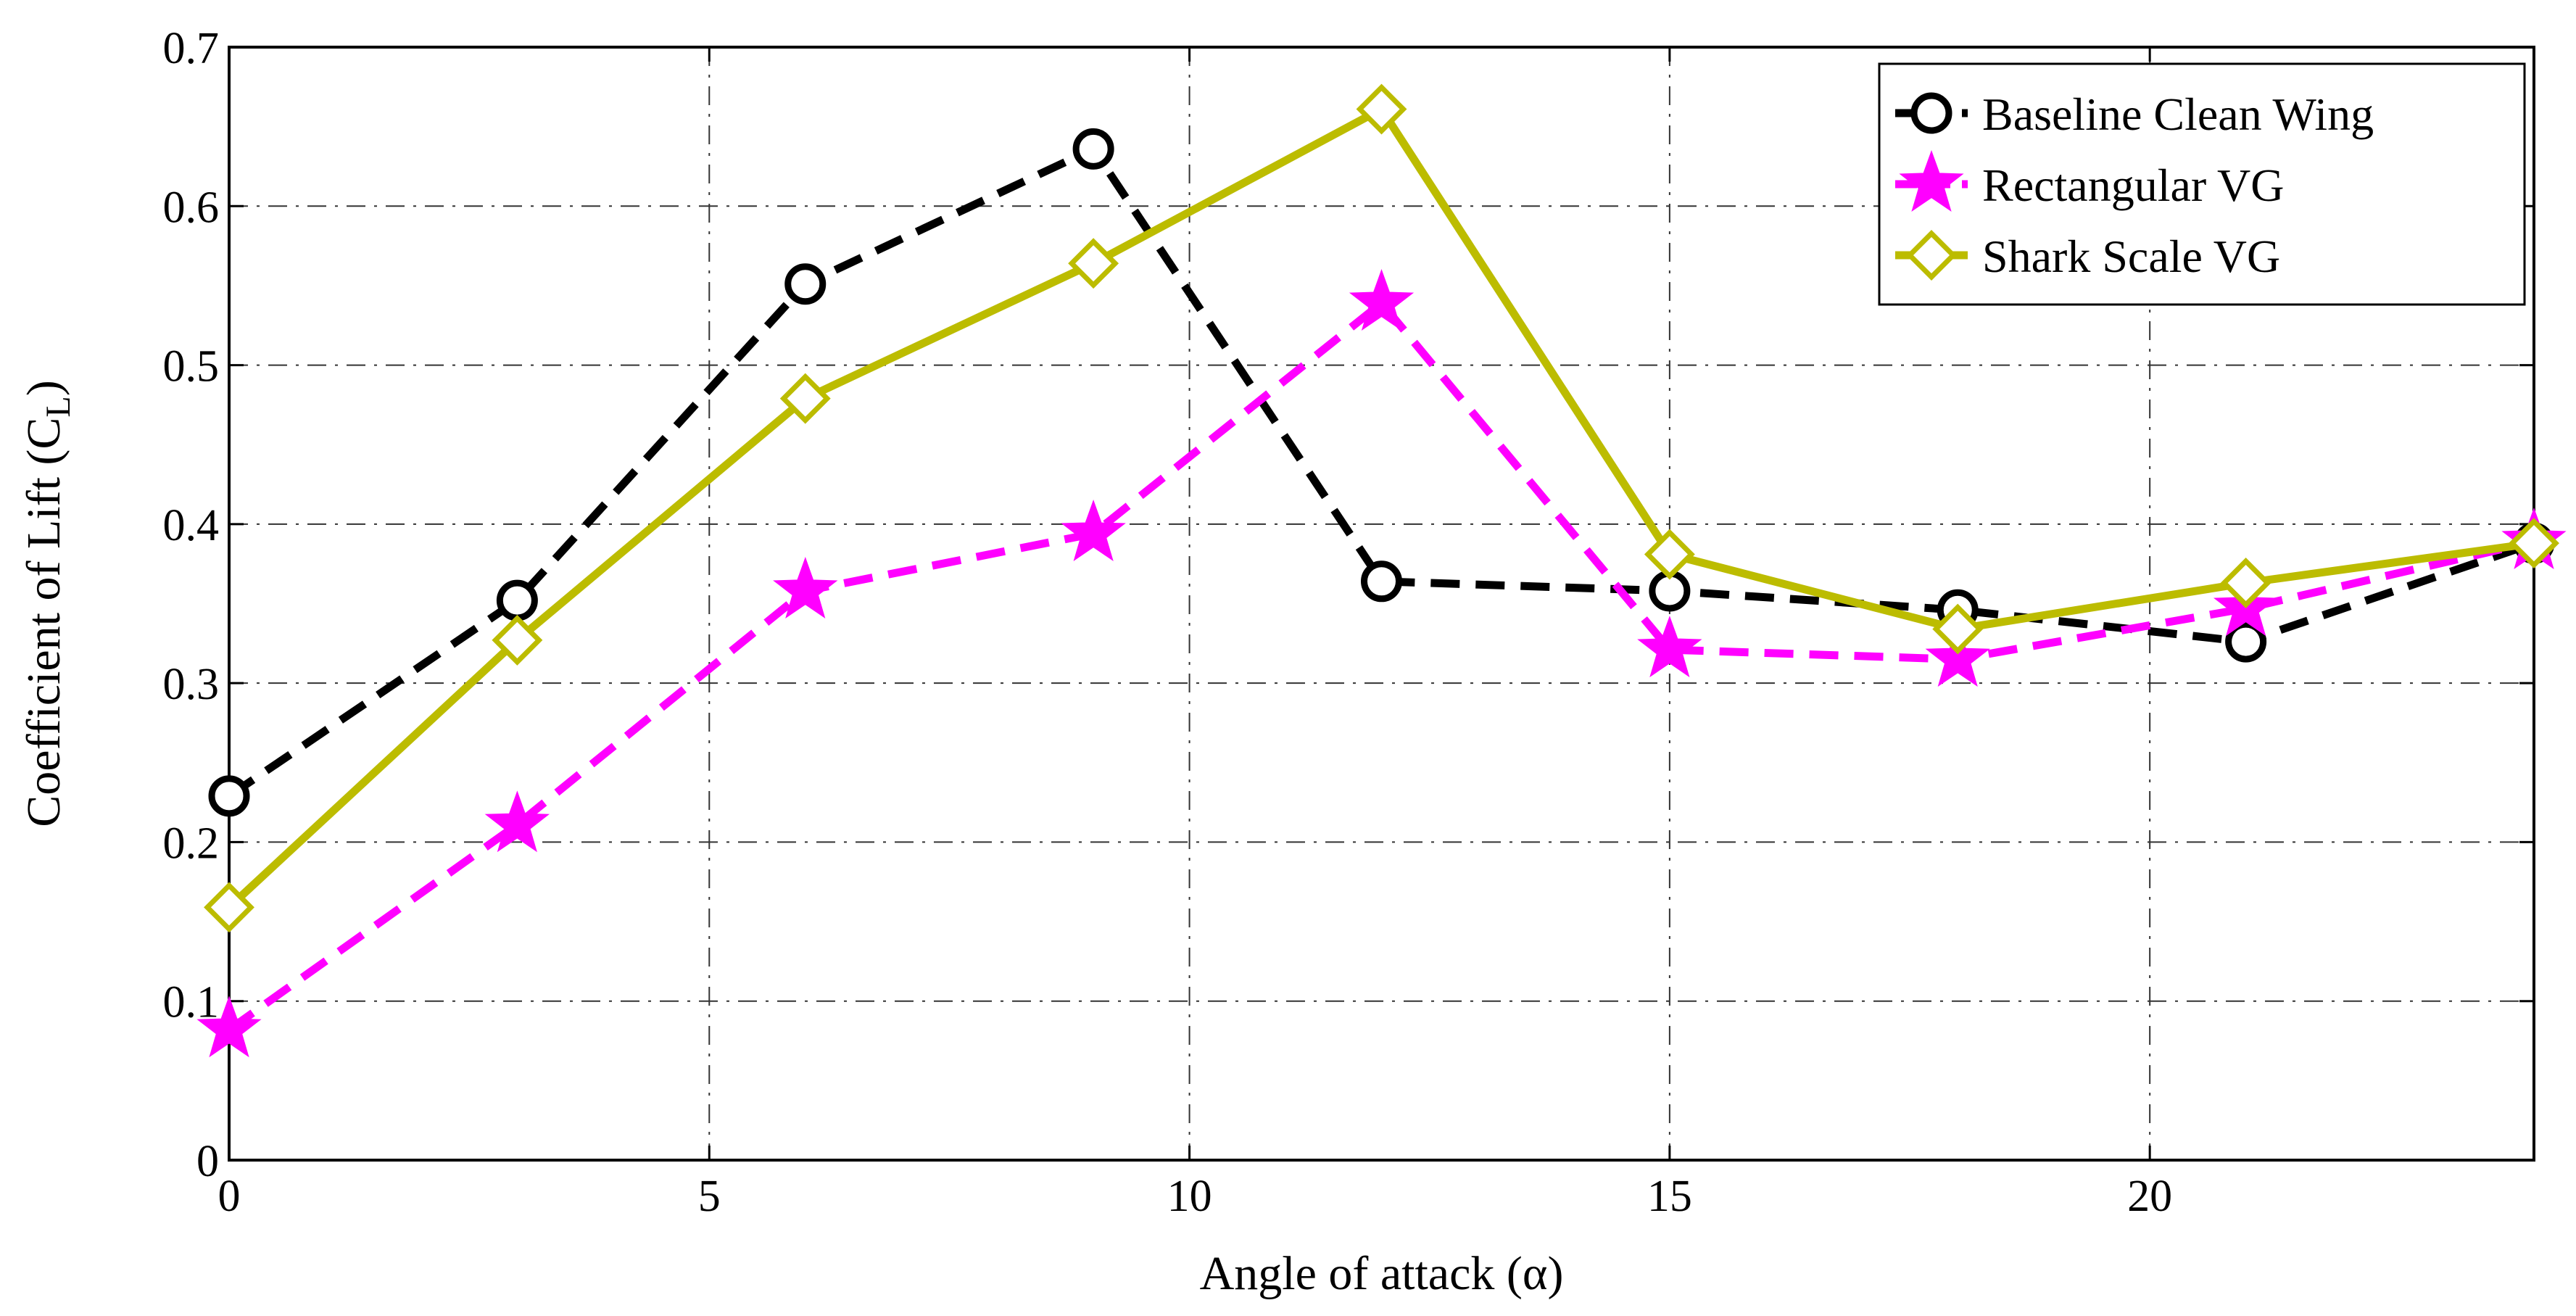  Describe the element at coordinates (192, 843) in the screenshot. I see `y-tick-label: 0.2` at that location.